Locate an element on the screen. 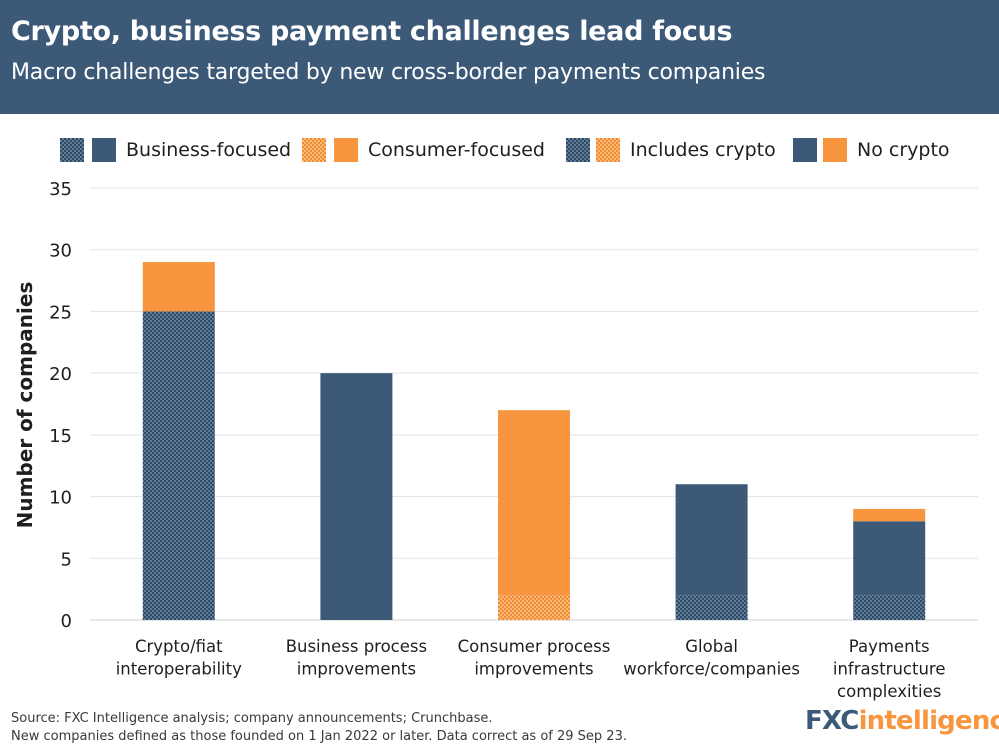  legend-swatch-consumer-solid is located at coordinates (346, 150).